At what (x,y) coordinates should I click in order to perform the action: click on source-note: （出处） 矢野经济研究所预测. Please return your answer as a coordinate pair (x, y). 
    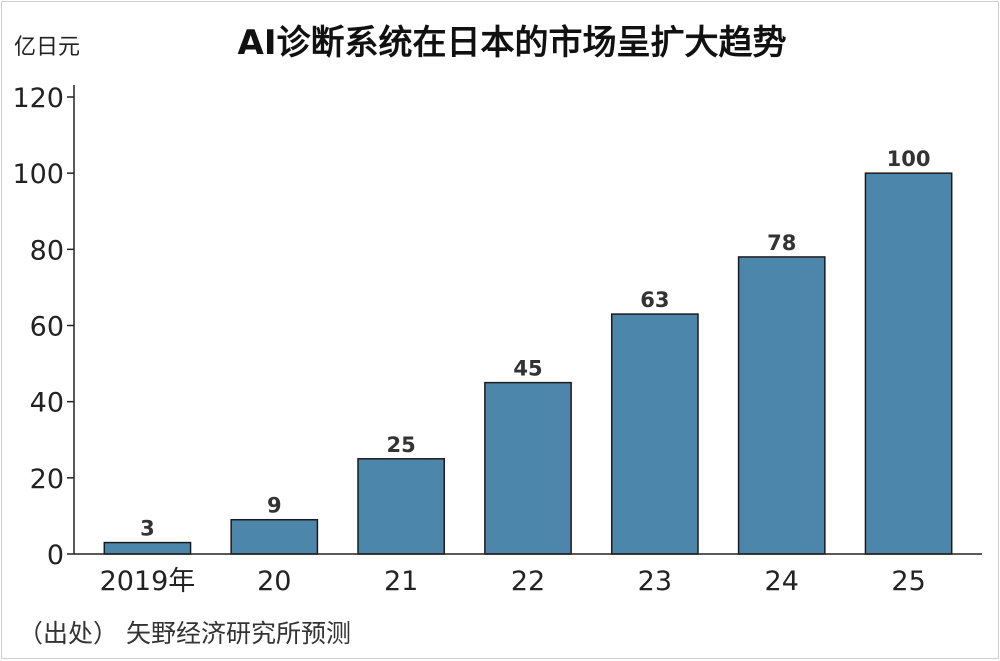
    Looking at the image, I should click on (184, 633).